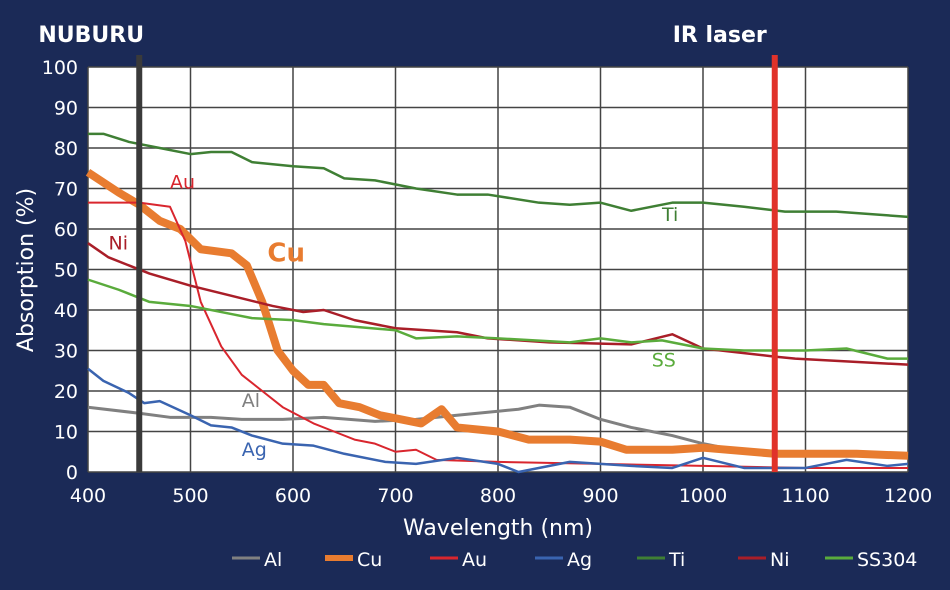 The width and height of the screenshot is (950, 590). Describe the element at coordinates (498, 430) in the screenshot. I see `series-line-al` at that location.